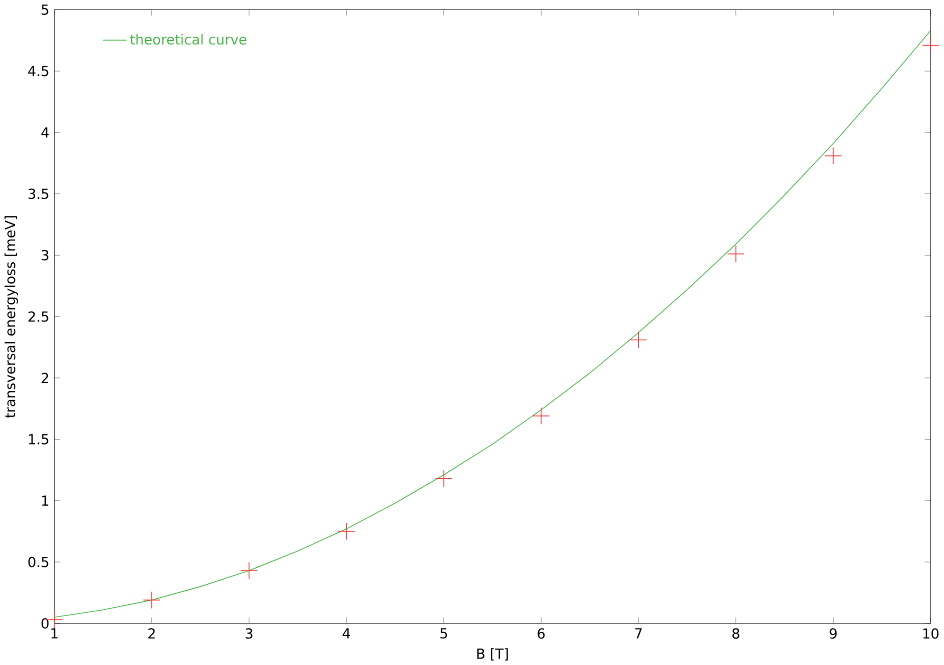 This screenshot has width=944, height=665. Describe the element at coordinates (443, 633) in the screenshot. I see `x-tick-label: 5` at that location.